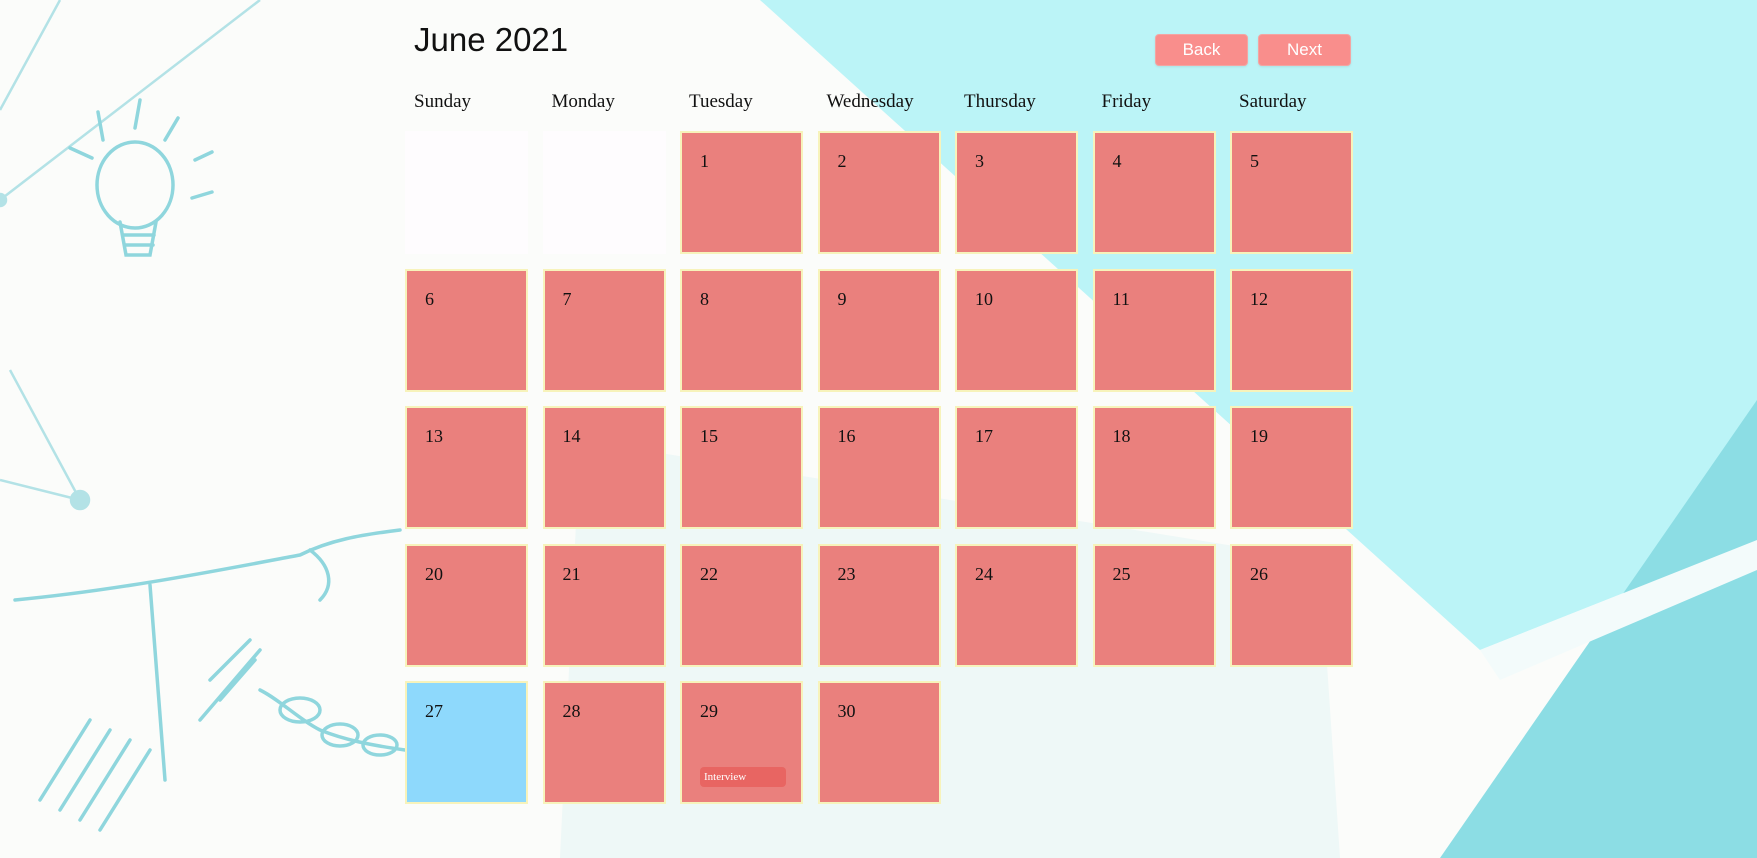 The width and height of the screenshot is (1757, 858). Describe the element at coordinates (743, 777) in the screenshot. I see `event-chip: Interview` at that location.